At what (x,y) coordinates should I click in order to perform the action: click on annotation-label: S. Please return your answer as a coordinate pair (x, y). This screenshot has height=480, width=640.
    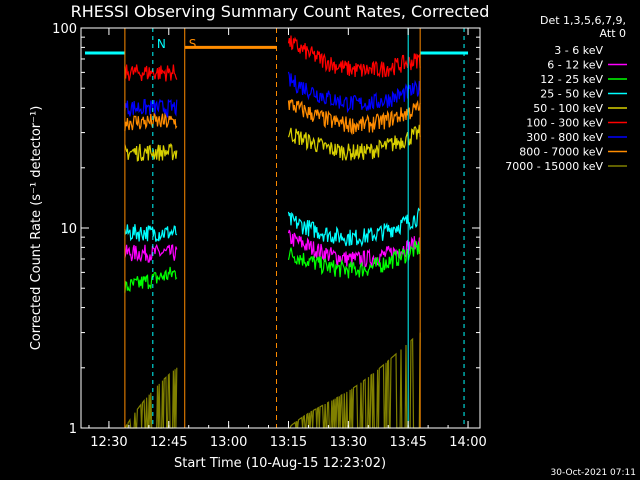
    Looking at the image, I should click on (193, 44).